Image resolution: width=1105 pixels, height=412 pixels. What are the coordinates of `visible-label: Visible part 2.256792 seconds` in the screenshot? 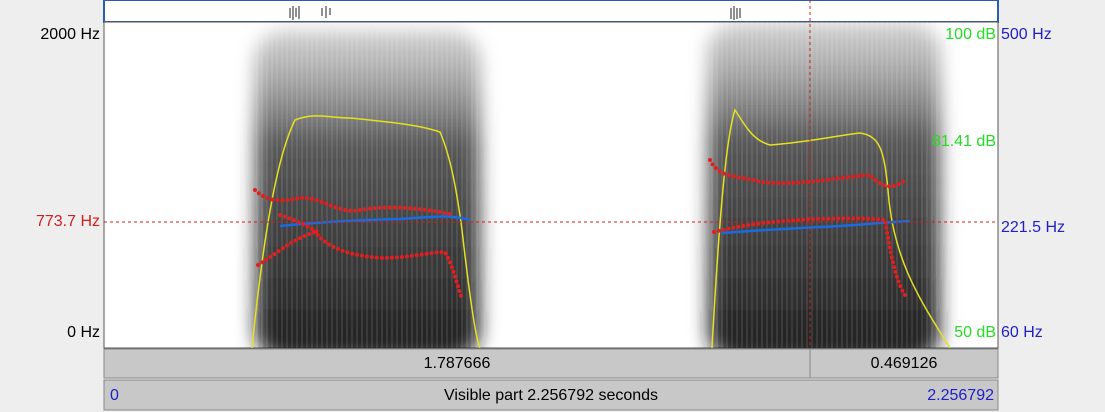 It's located at (551, 395).